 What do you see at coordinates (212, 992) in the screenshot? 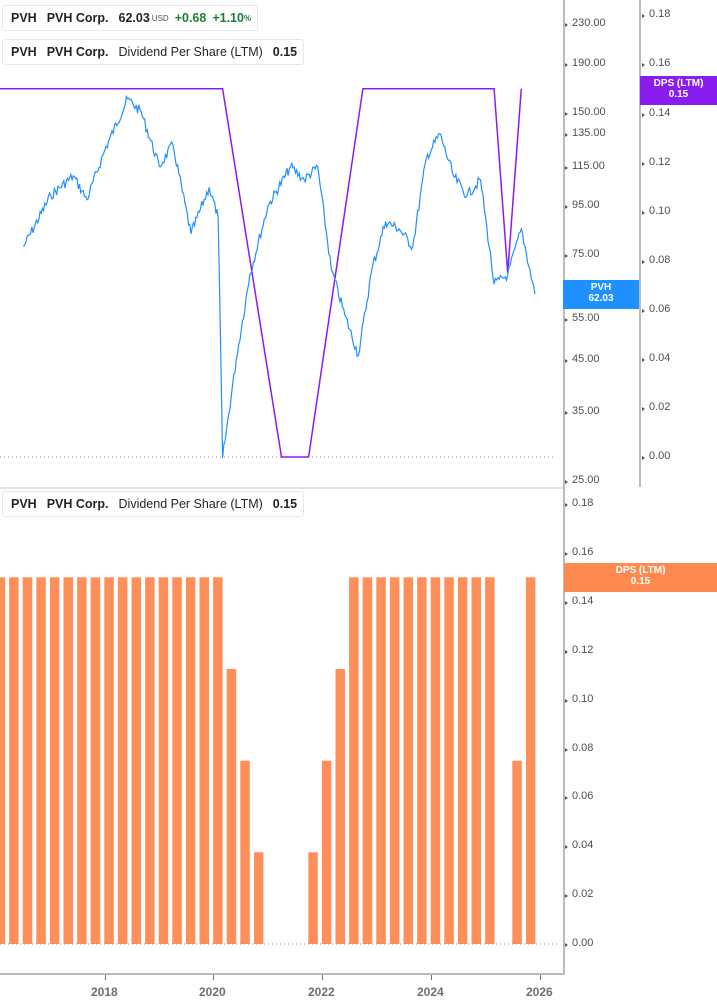
I see `x-tick-label: 2020` at bounding box center [212, 992].